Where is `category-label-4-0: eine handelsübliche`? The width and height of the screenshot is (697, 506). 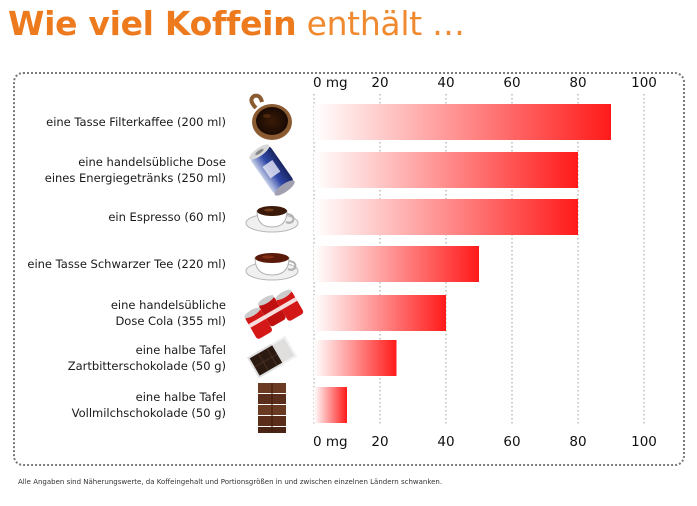
category-label-4-0: eine handelsübliche is located at coordinates (168, 305).